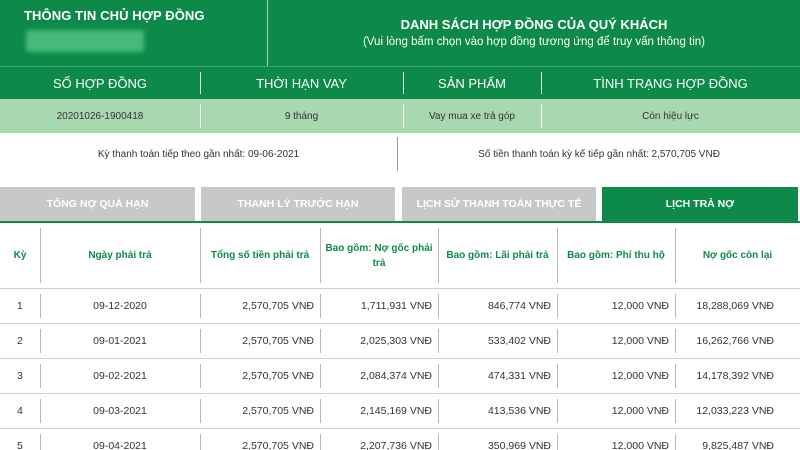 The height and width of the screenshot is (450, 800). What do you see at coordinates (120, 255) in the screenshot?
I see `header-due-date: Ngày phải trả` at bounding box center [120, 255].